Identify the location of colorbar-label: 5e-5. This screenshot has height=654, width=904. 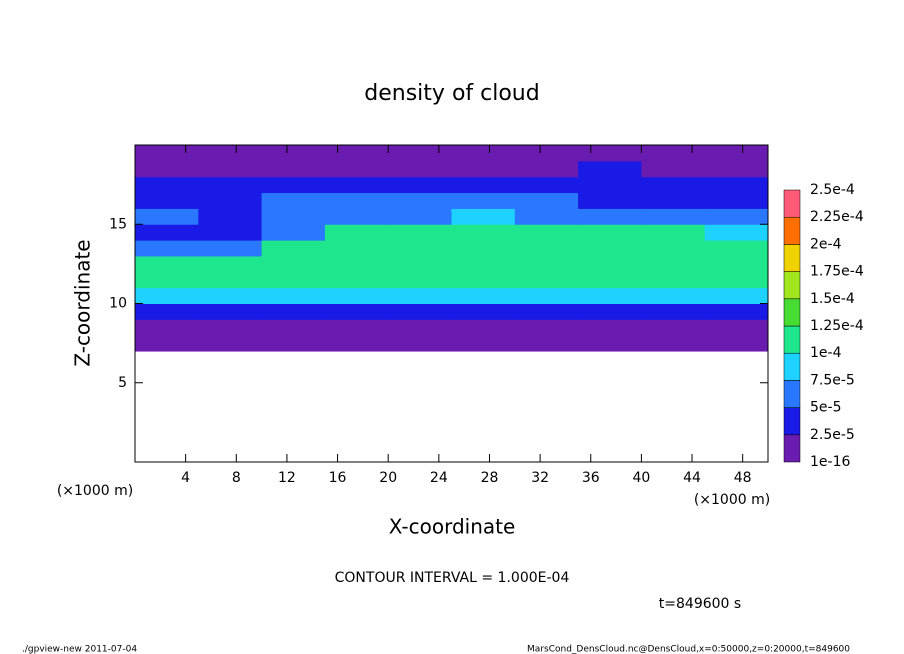
(825, 408).